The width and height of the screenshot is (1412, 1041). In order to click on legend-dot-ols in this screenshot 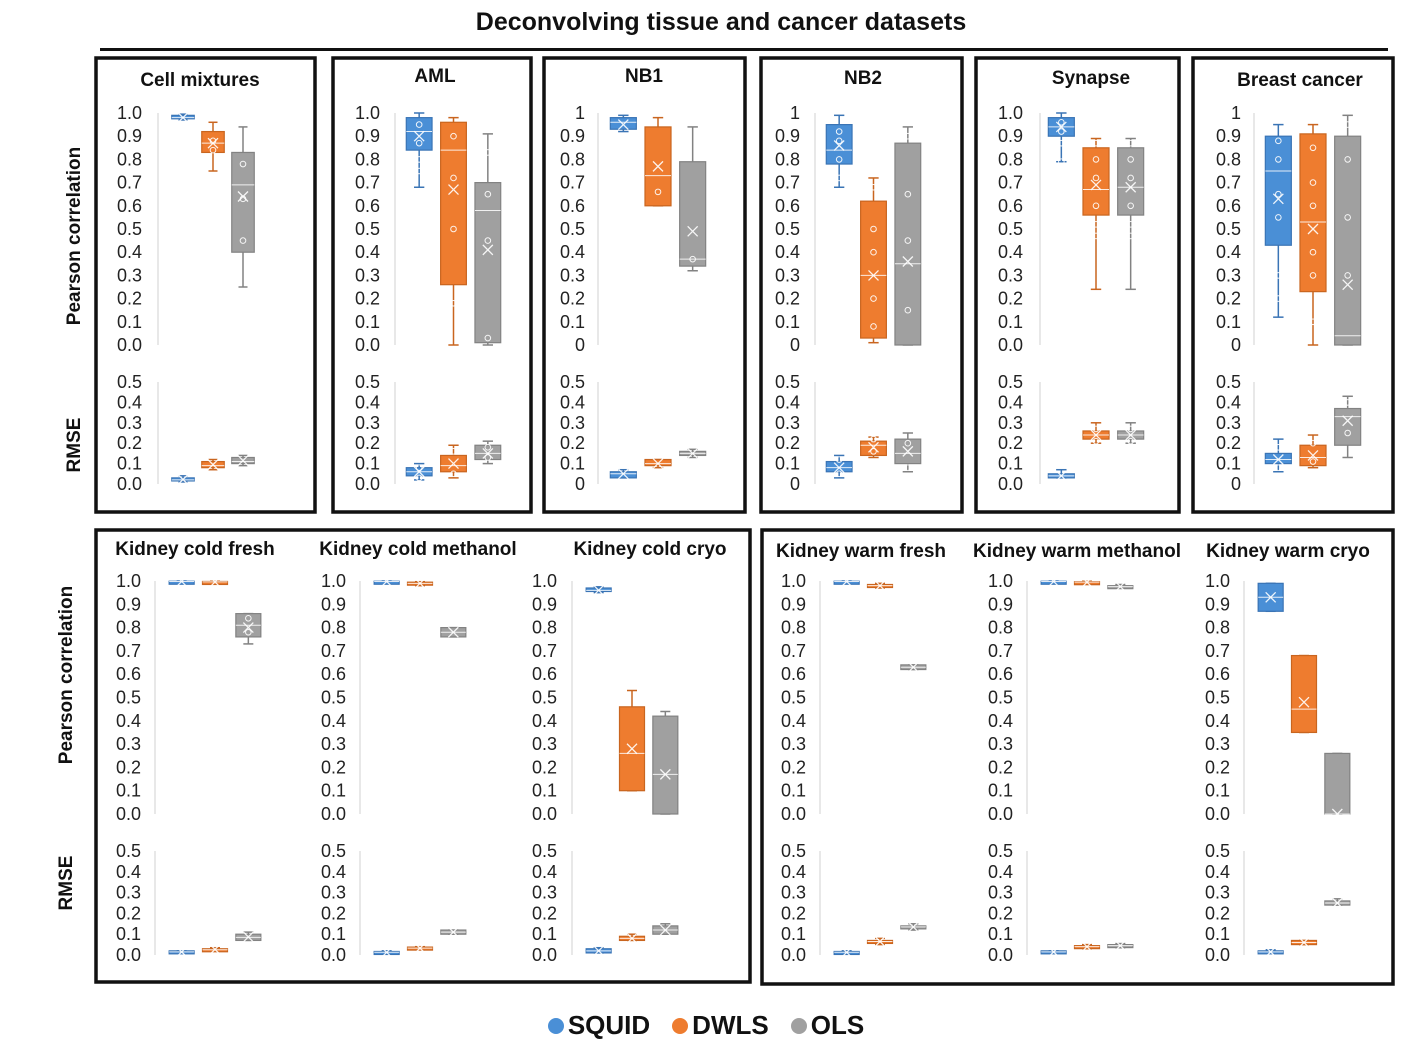, I will do `click(798, 1025)`.